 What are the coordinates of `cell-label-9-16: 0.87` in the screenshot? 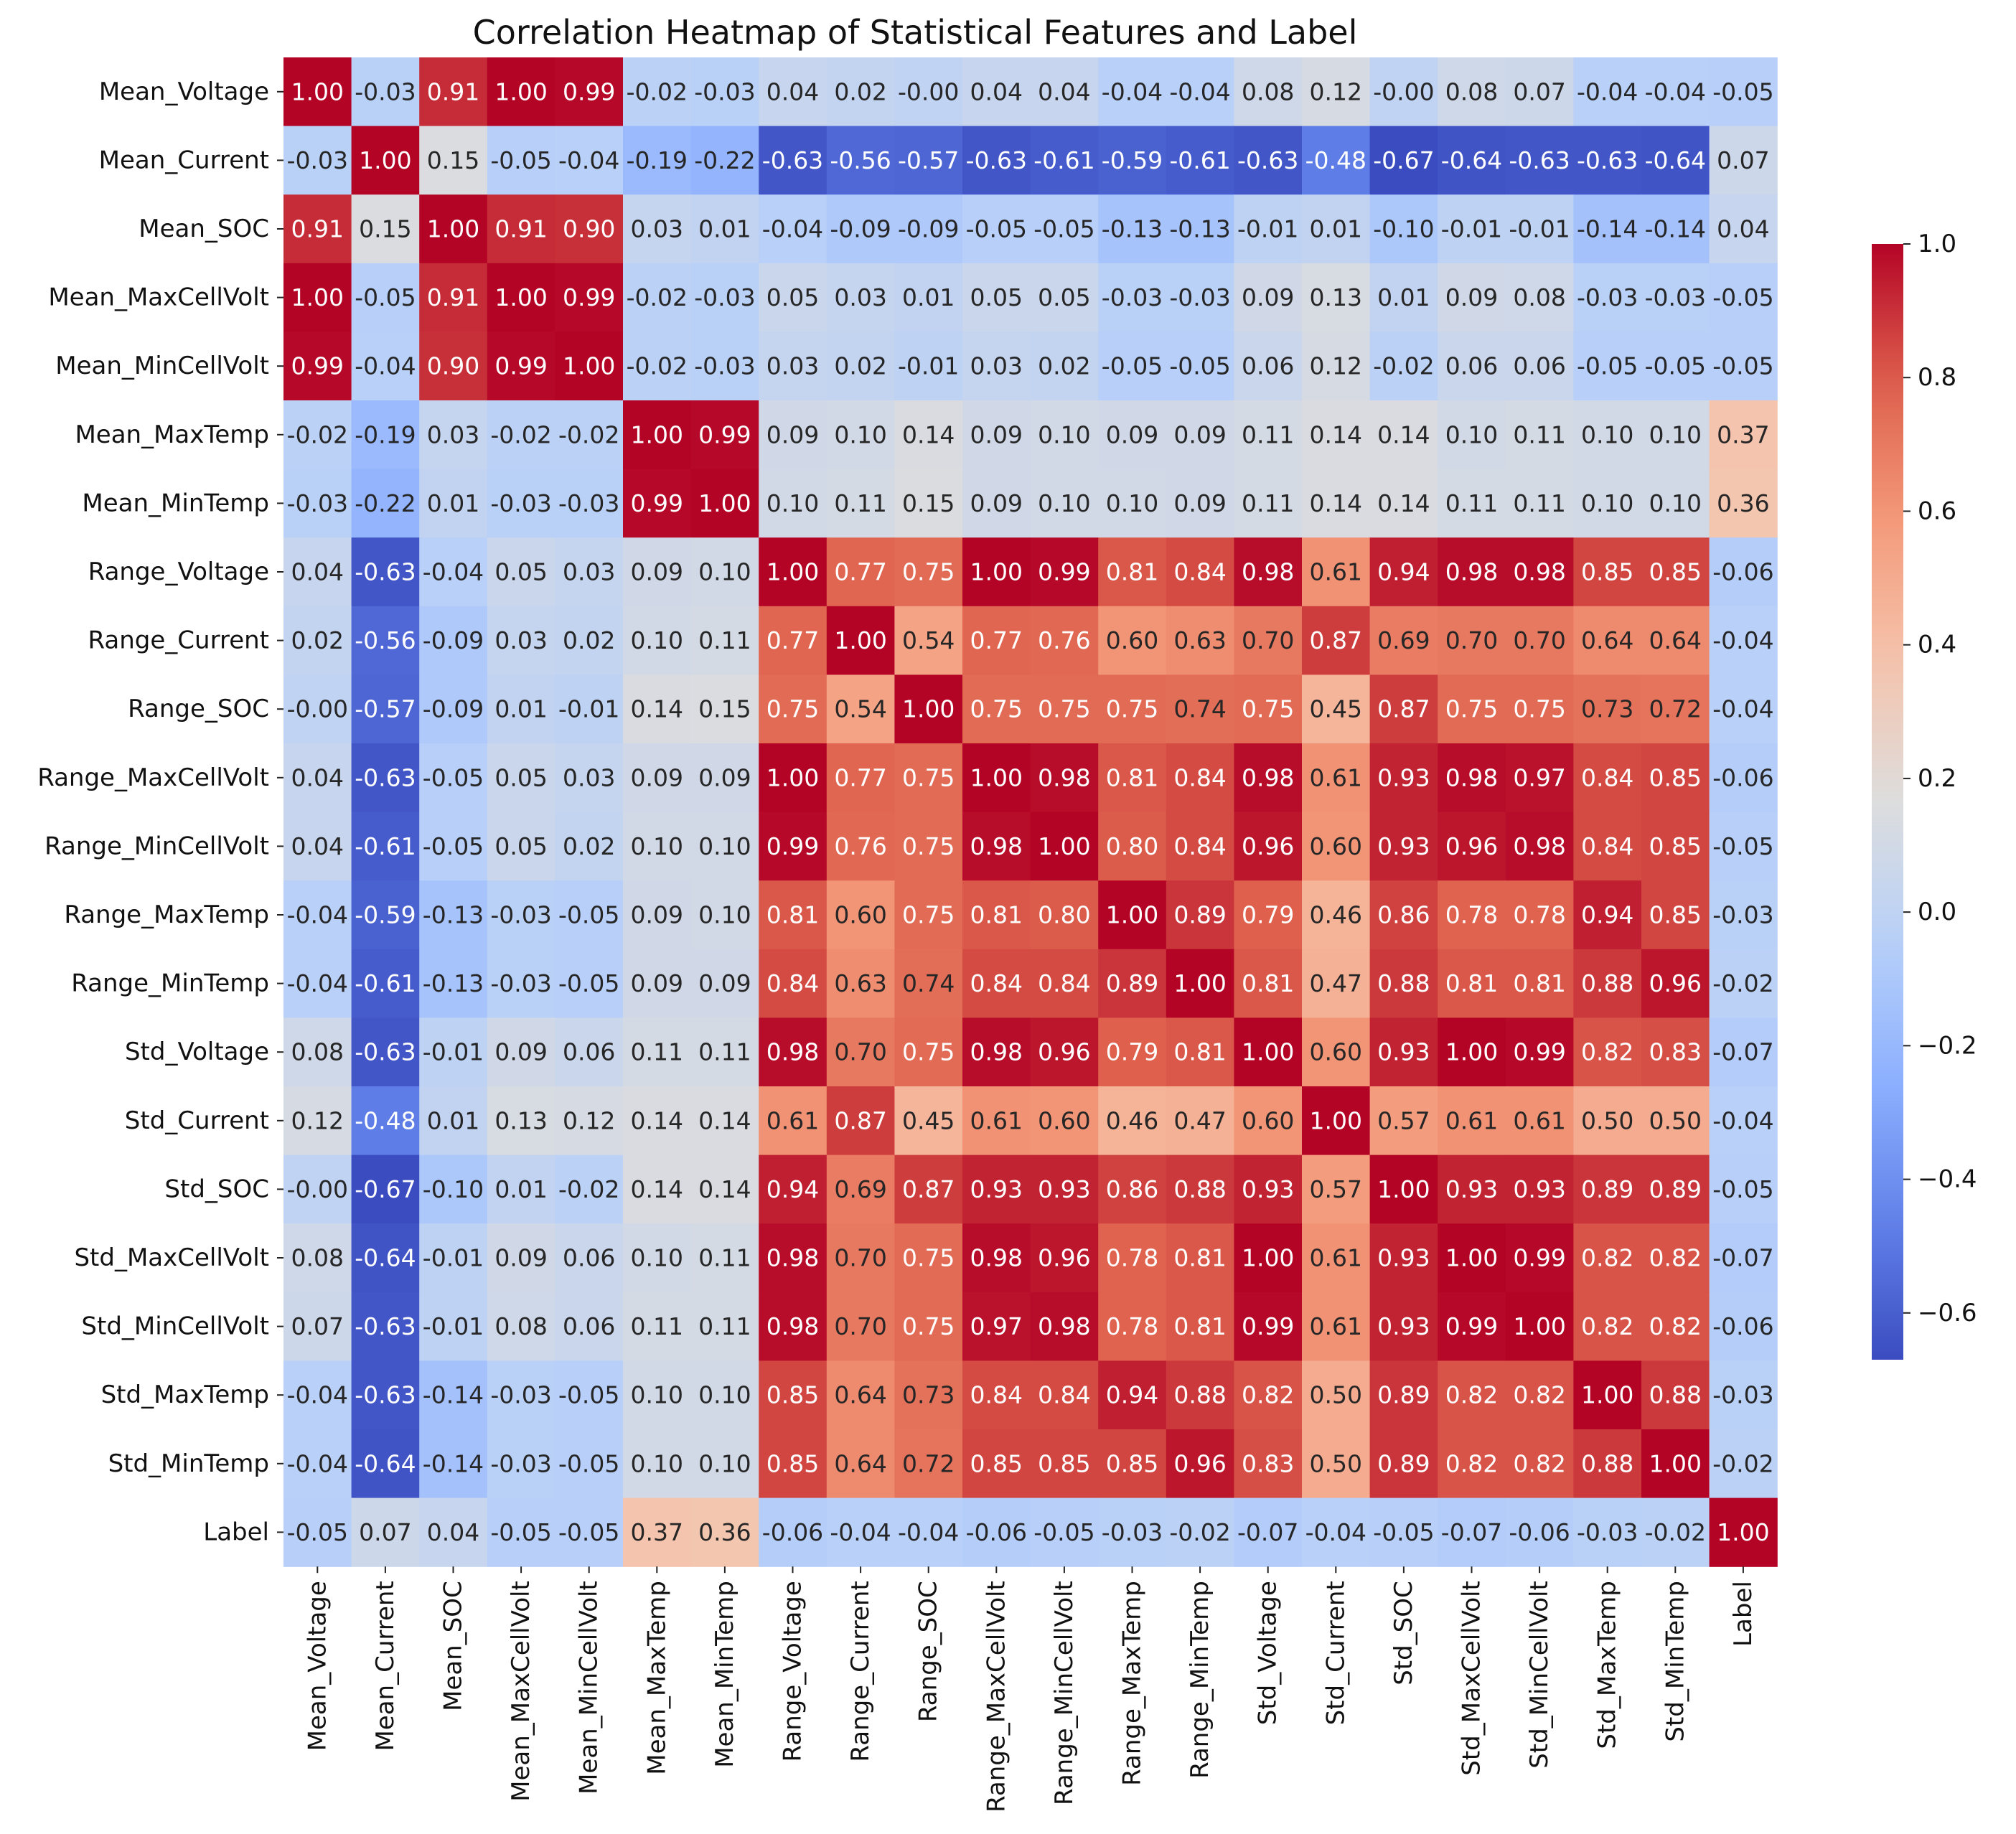 It's located at (1403, 709).